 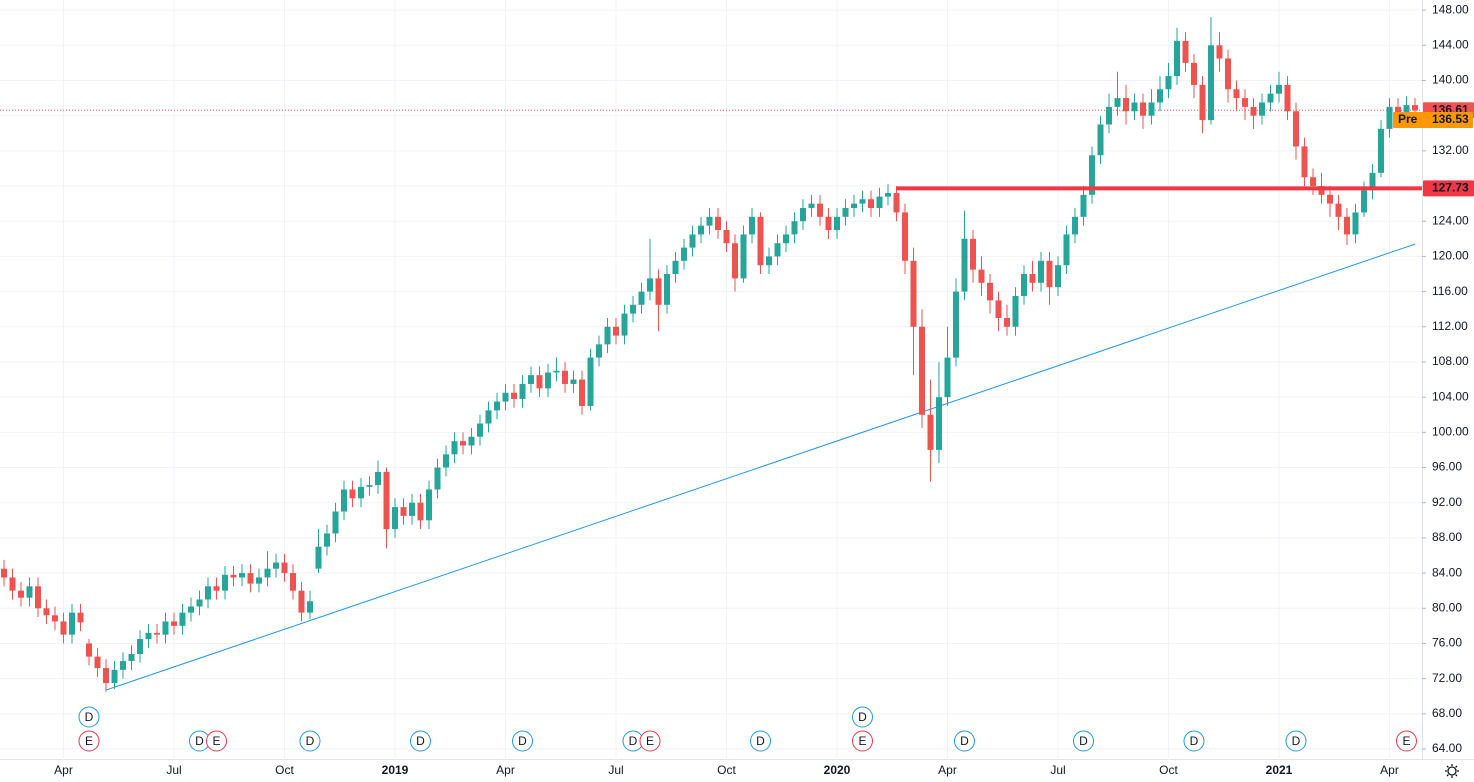 What do you see at coordinates (1450, 9) in the screenshot?
I see `y-tick-label: 148.00` at bounding box center [1450, 9].